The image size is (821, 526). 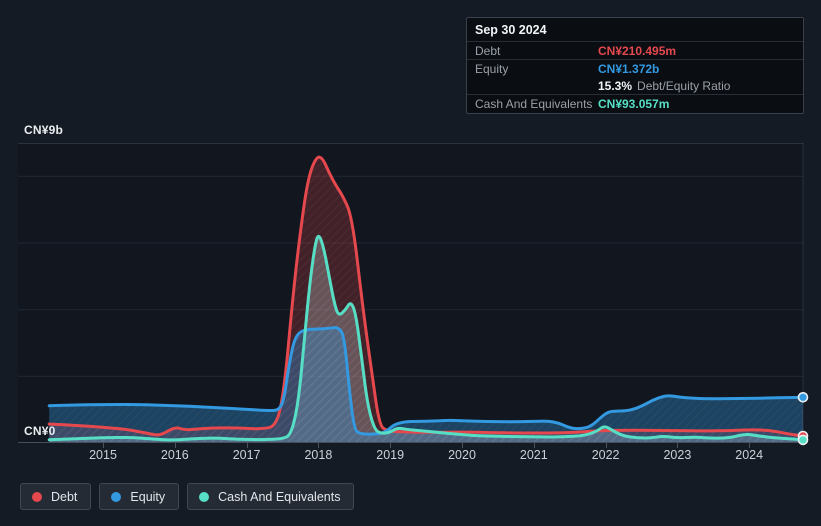 I want to click on equity-end-marker, so click(x=803, y=397).